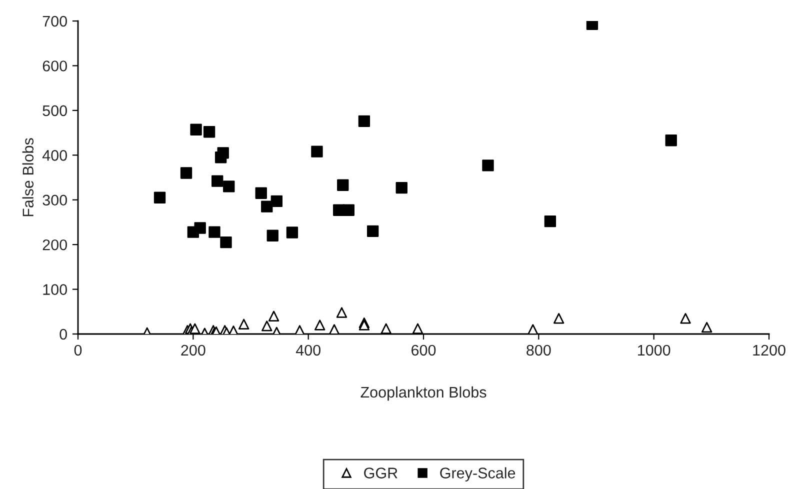 The height and width of the screenshot is (489, 793). What do you see at coordinates (54, 244) in the screenshot?
I see `y-tick-label: 200` at bounding box center [54, 244].